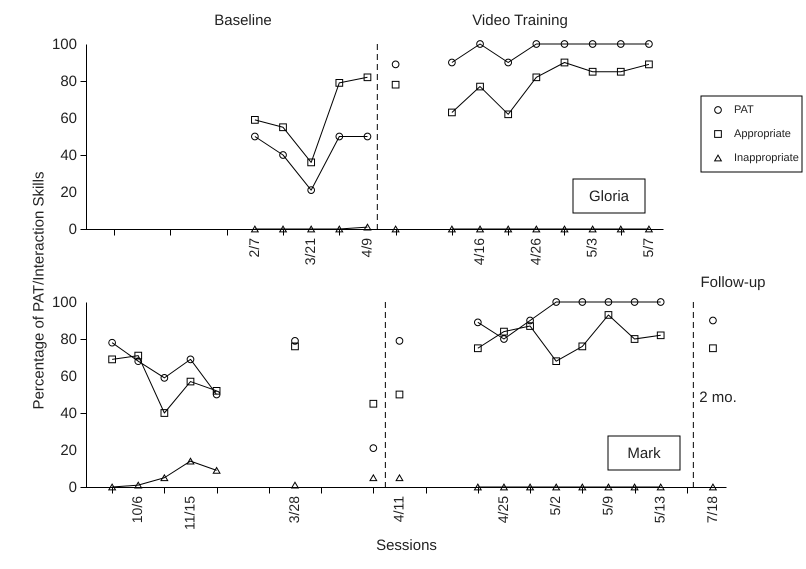  Describe the element at coordinates (502, 510) in the screenshot. I see `x-tick-label: 4/25` at that location.